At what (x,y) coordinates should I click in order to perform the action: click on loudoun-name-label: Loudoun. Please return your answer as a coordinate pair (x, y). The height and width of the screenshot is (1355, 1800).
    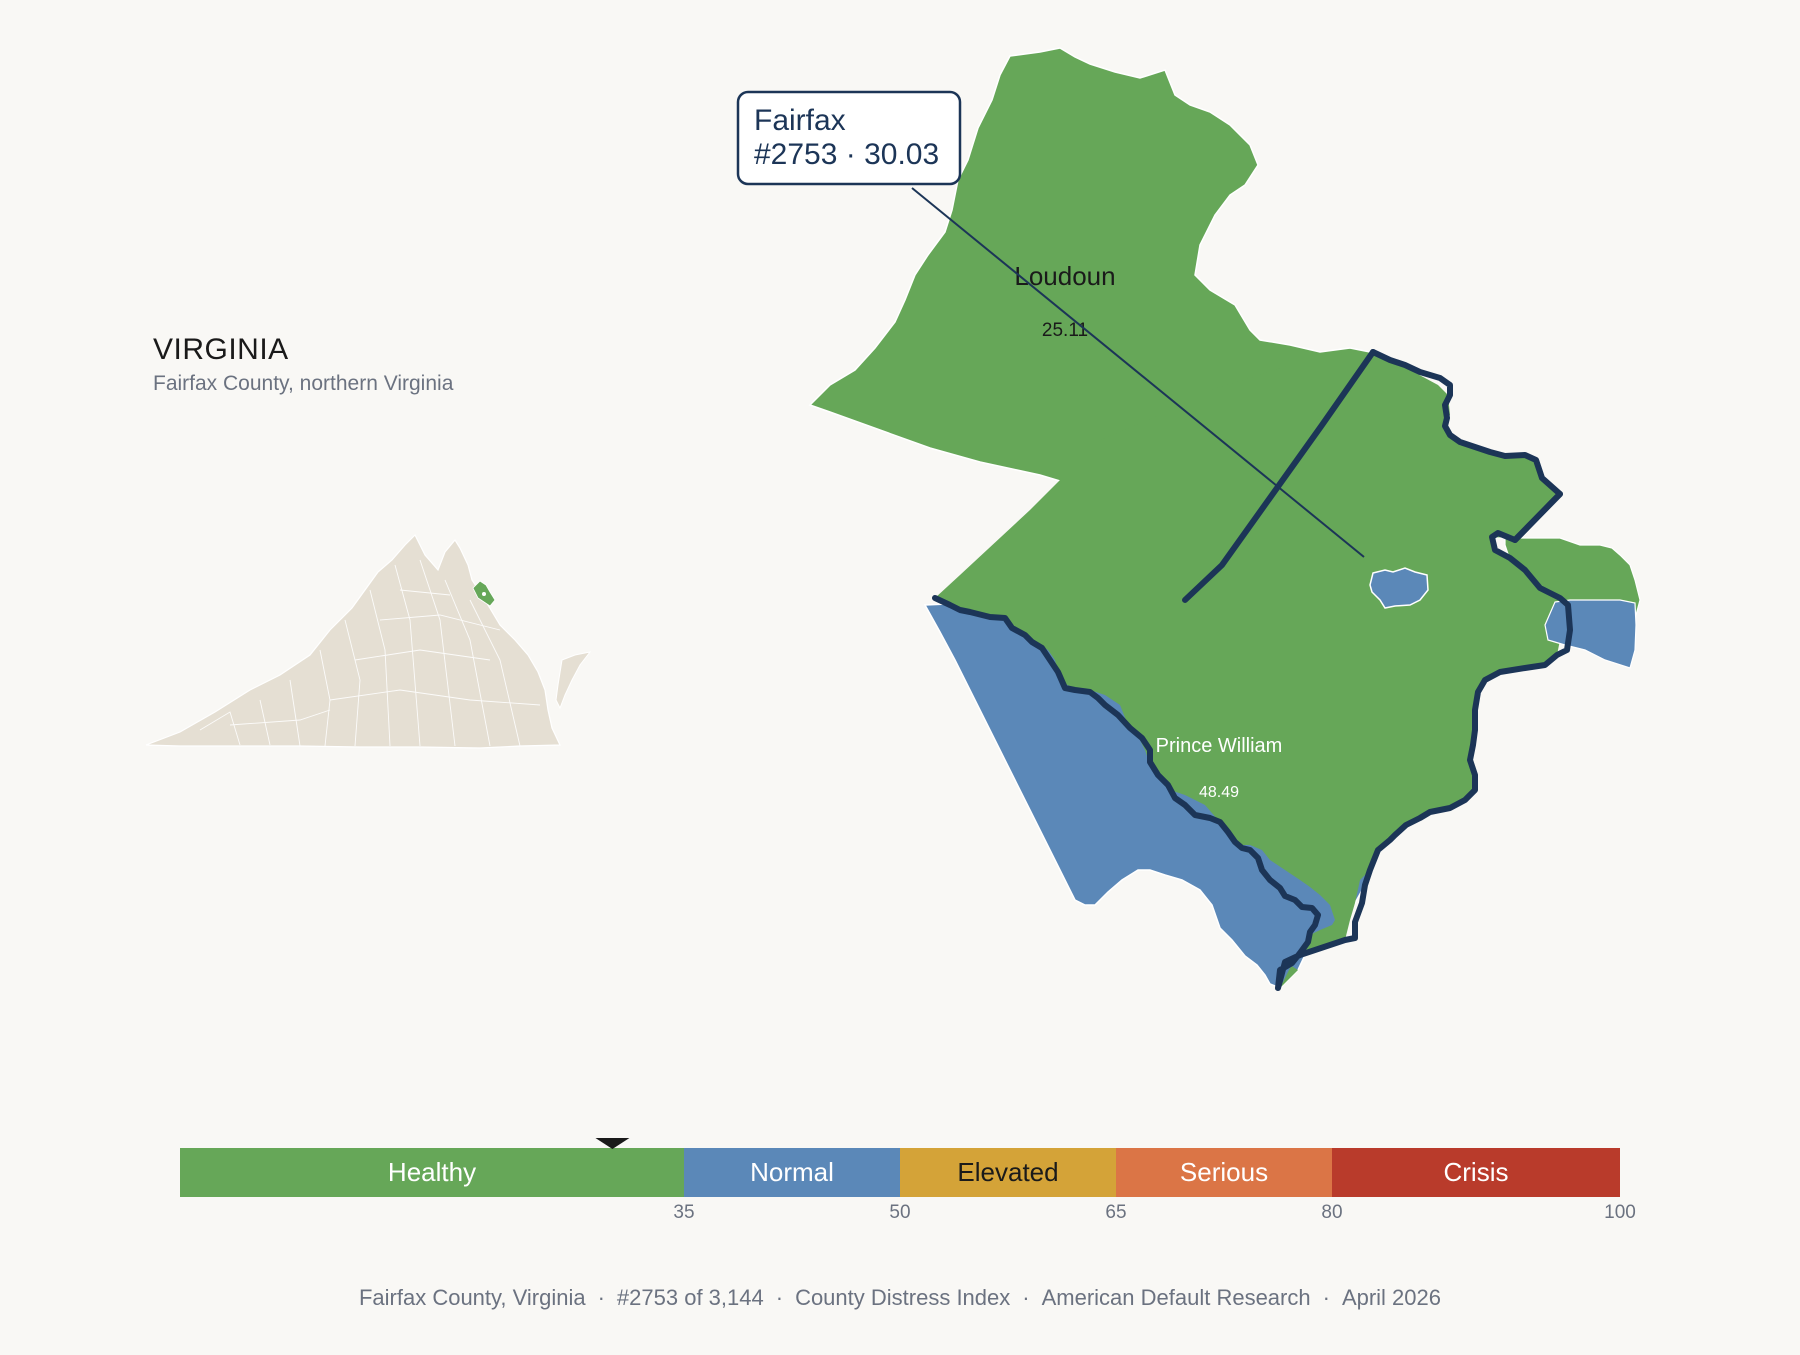
    Looking at the image, I should click on (1064, 276).